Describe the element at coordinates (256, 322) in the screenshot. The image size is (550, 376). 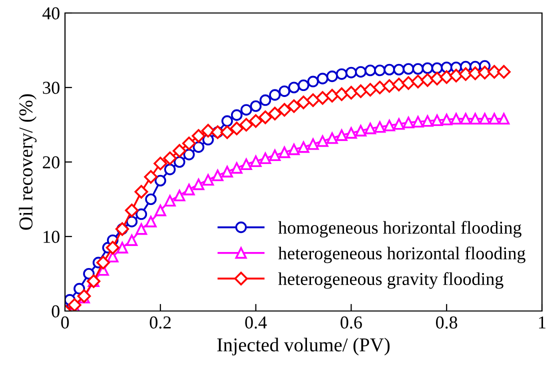
I see `x-tick-label: 0.4` at that location.